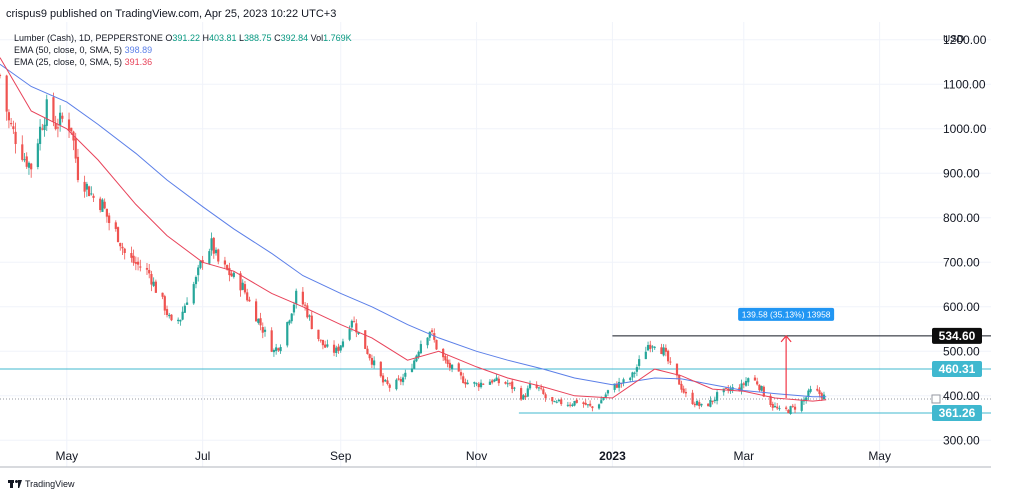 Image resolution: width=1022 pixels, height=495 pixels. I want to click on time-axis: May Jul Sep Nov 2023 Mar May, so click(473, 456).